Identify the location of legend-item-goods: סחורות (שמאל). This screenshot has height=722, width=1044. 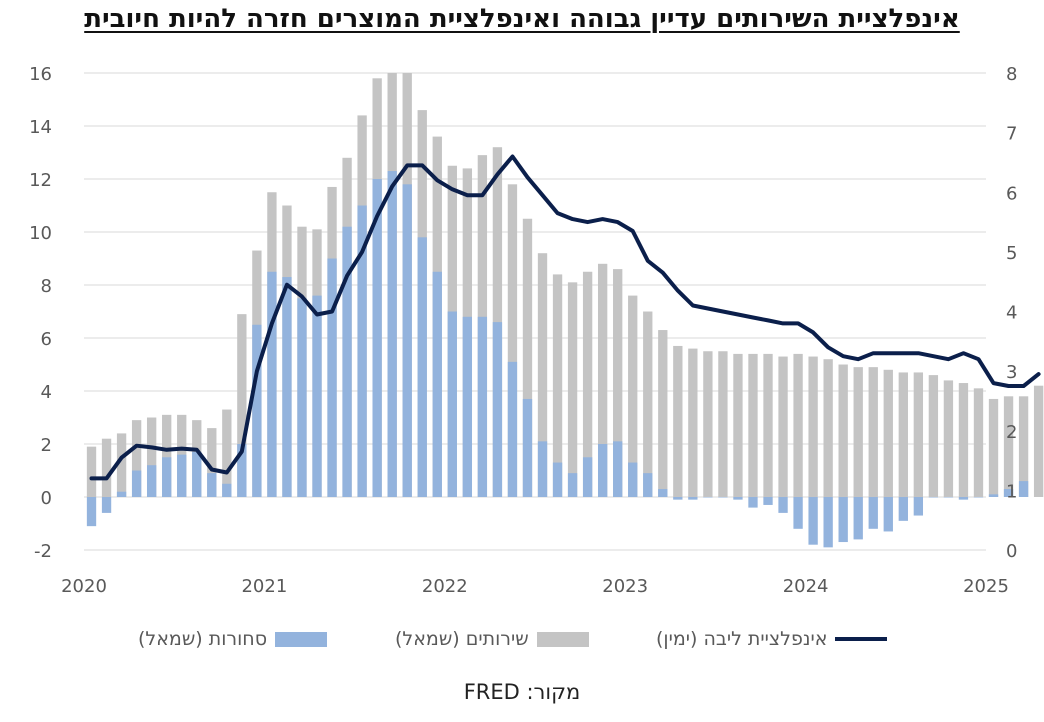
(233, 639).